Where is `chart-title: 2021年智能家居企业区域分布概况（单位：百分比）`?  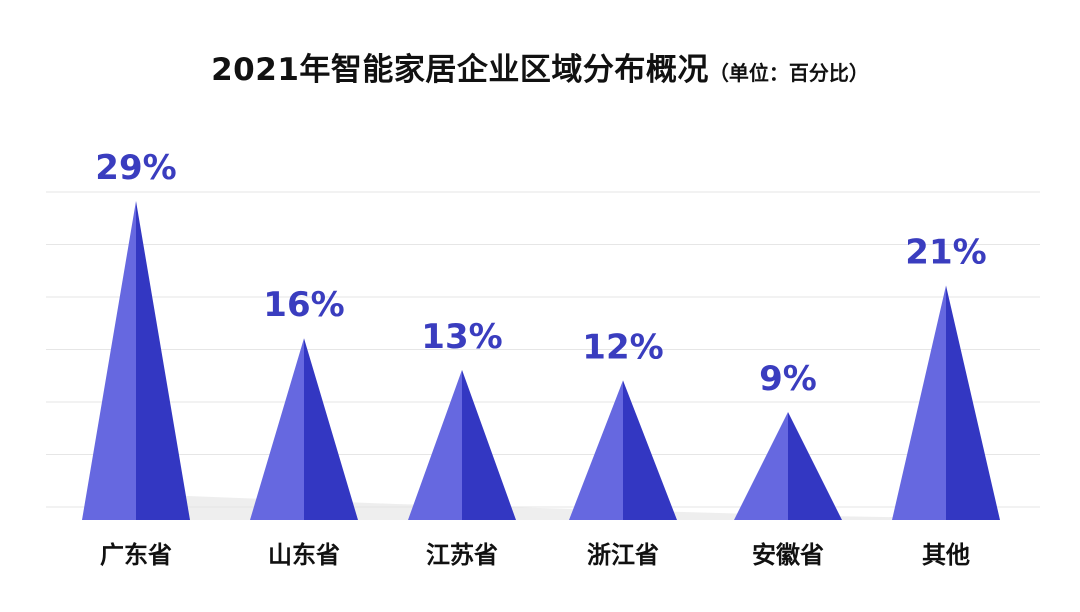
chart-title: 2021年智能家居企业区域分布概况（单位：百分比） is located at coordinates (540, 66).